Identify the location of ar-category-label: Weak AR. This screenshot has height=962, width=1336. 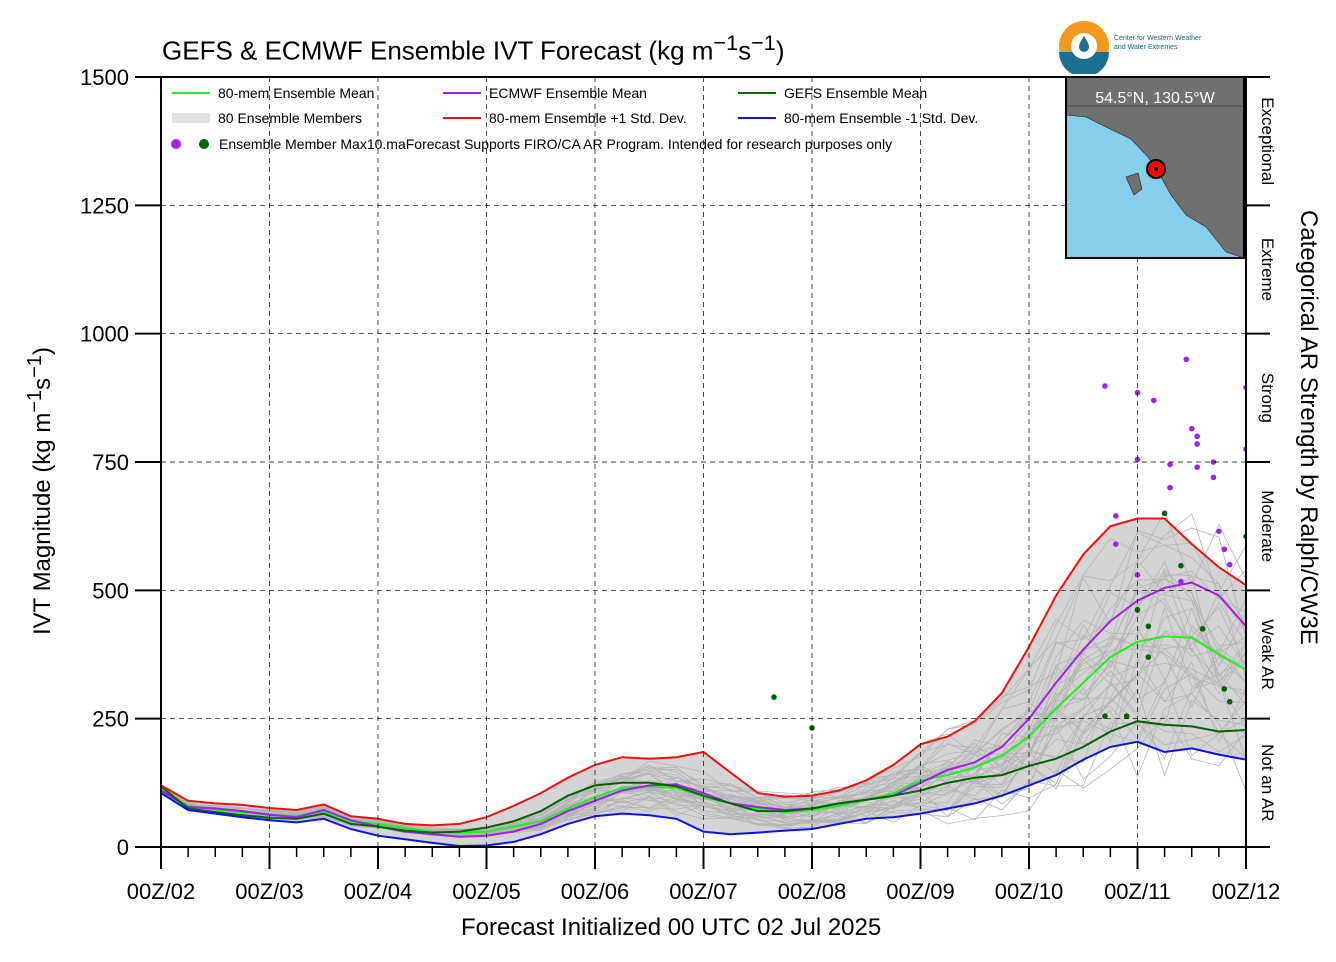
(1267, 654).